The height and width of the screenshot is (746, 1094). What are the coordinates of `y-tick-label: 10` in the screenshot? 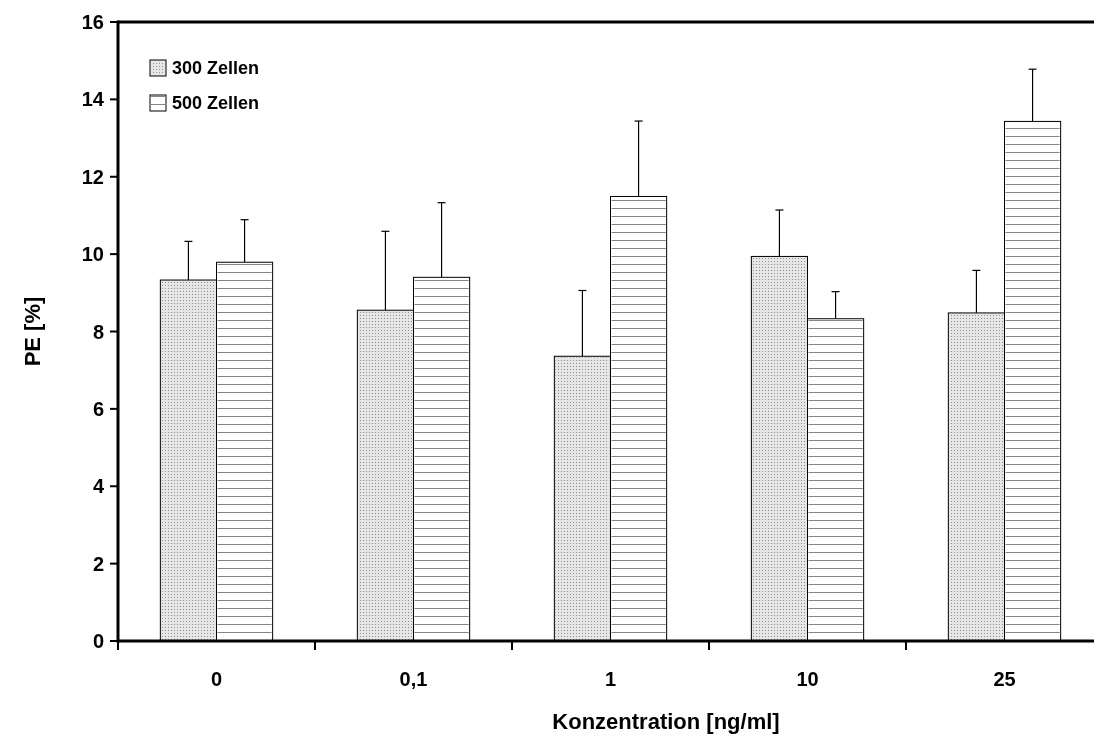 It's located at (92, 254).